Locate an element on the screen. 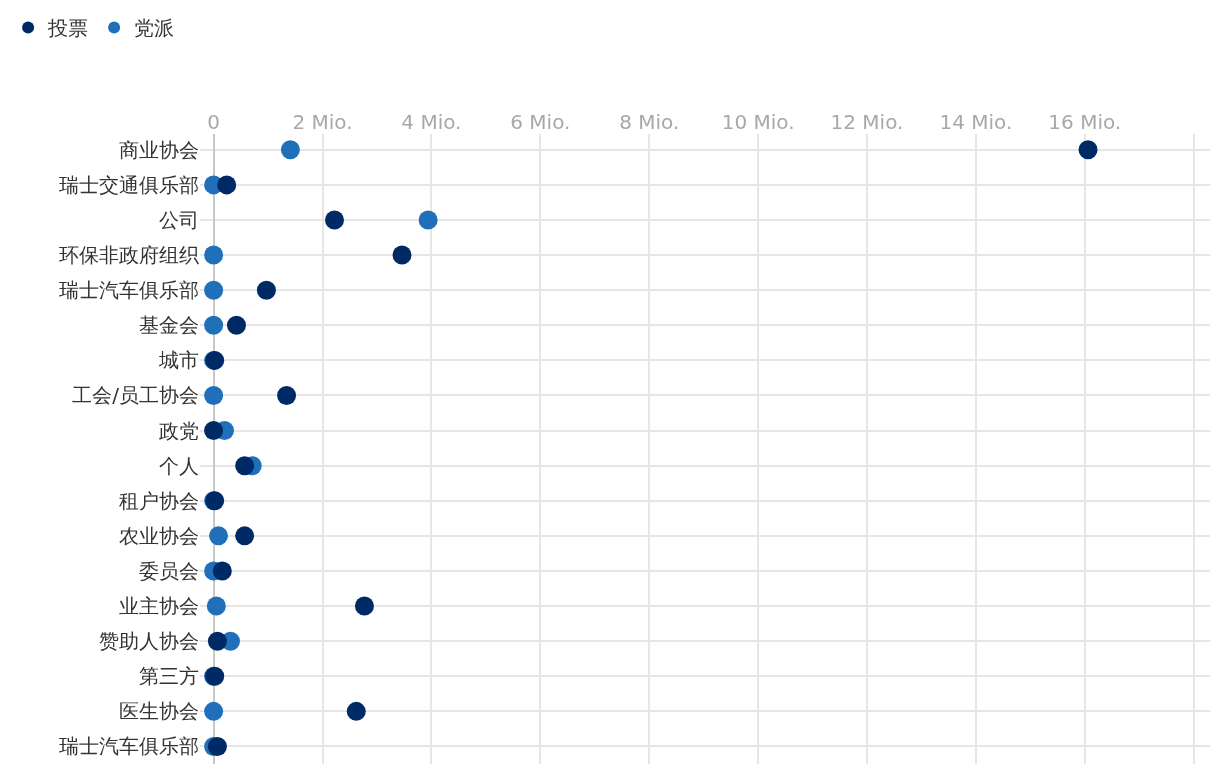  x-tick-label: 10 Mio. is located at coordinates (758, 122).